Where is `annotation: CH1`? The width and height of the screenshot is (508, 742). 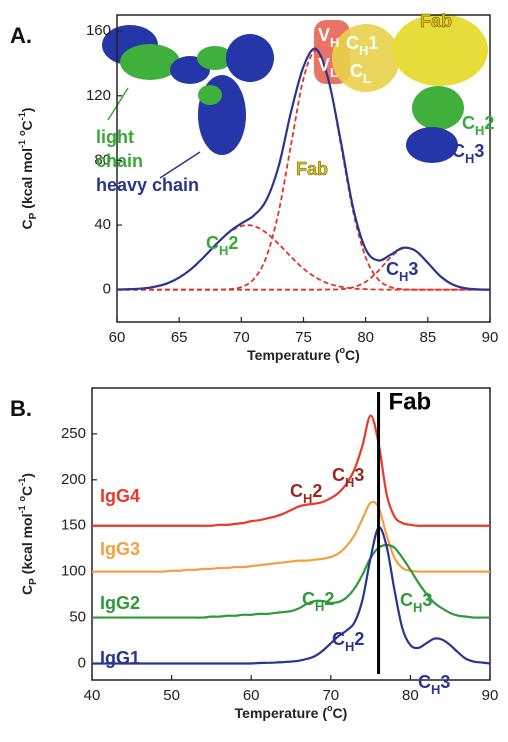
annotation: CH1 is located at coordinates (362, 45).